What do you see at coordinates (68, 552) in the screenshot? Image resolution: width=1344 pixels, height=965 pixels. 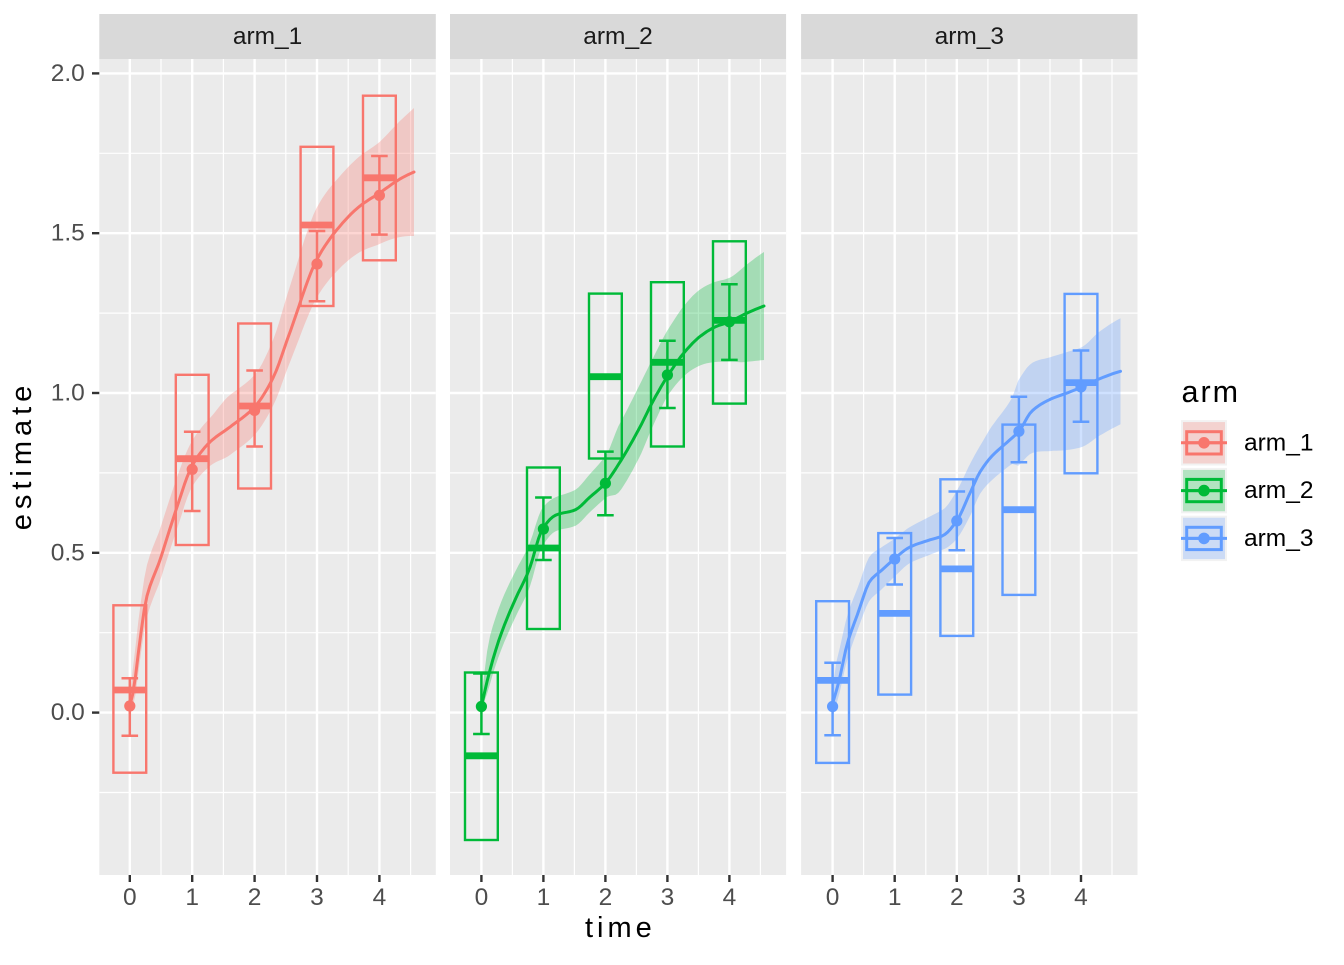 I see `svg-text: 0.5` at bounding box center [68, 552].